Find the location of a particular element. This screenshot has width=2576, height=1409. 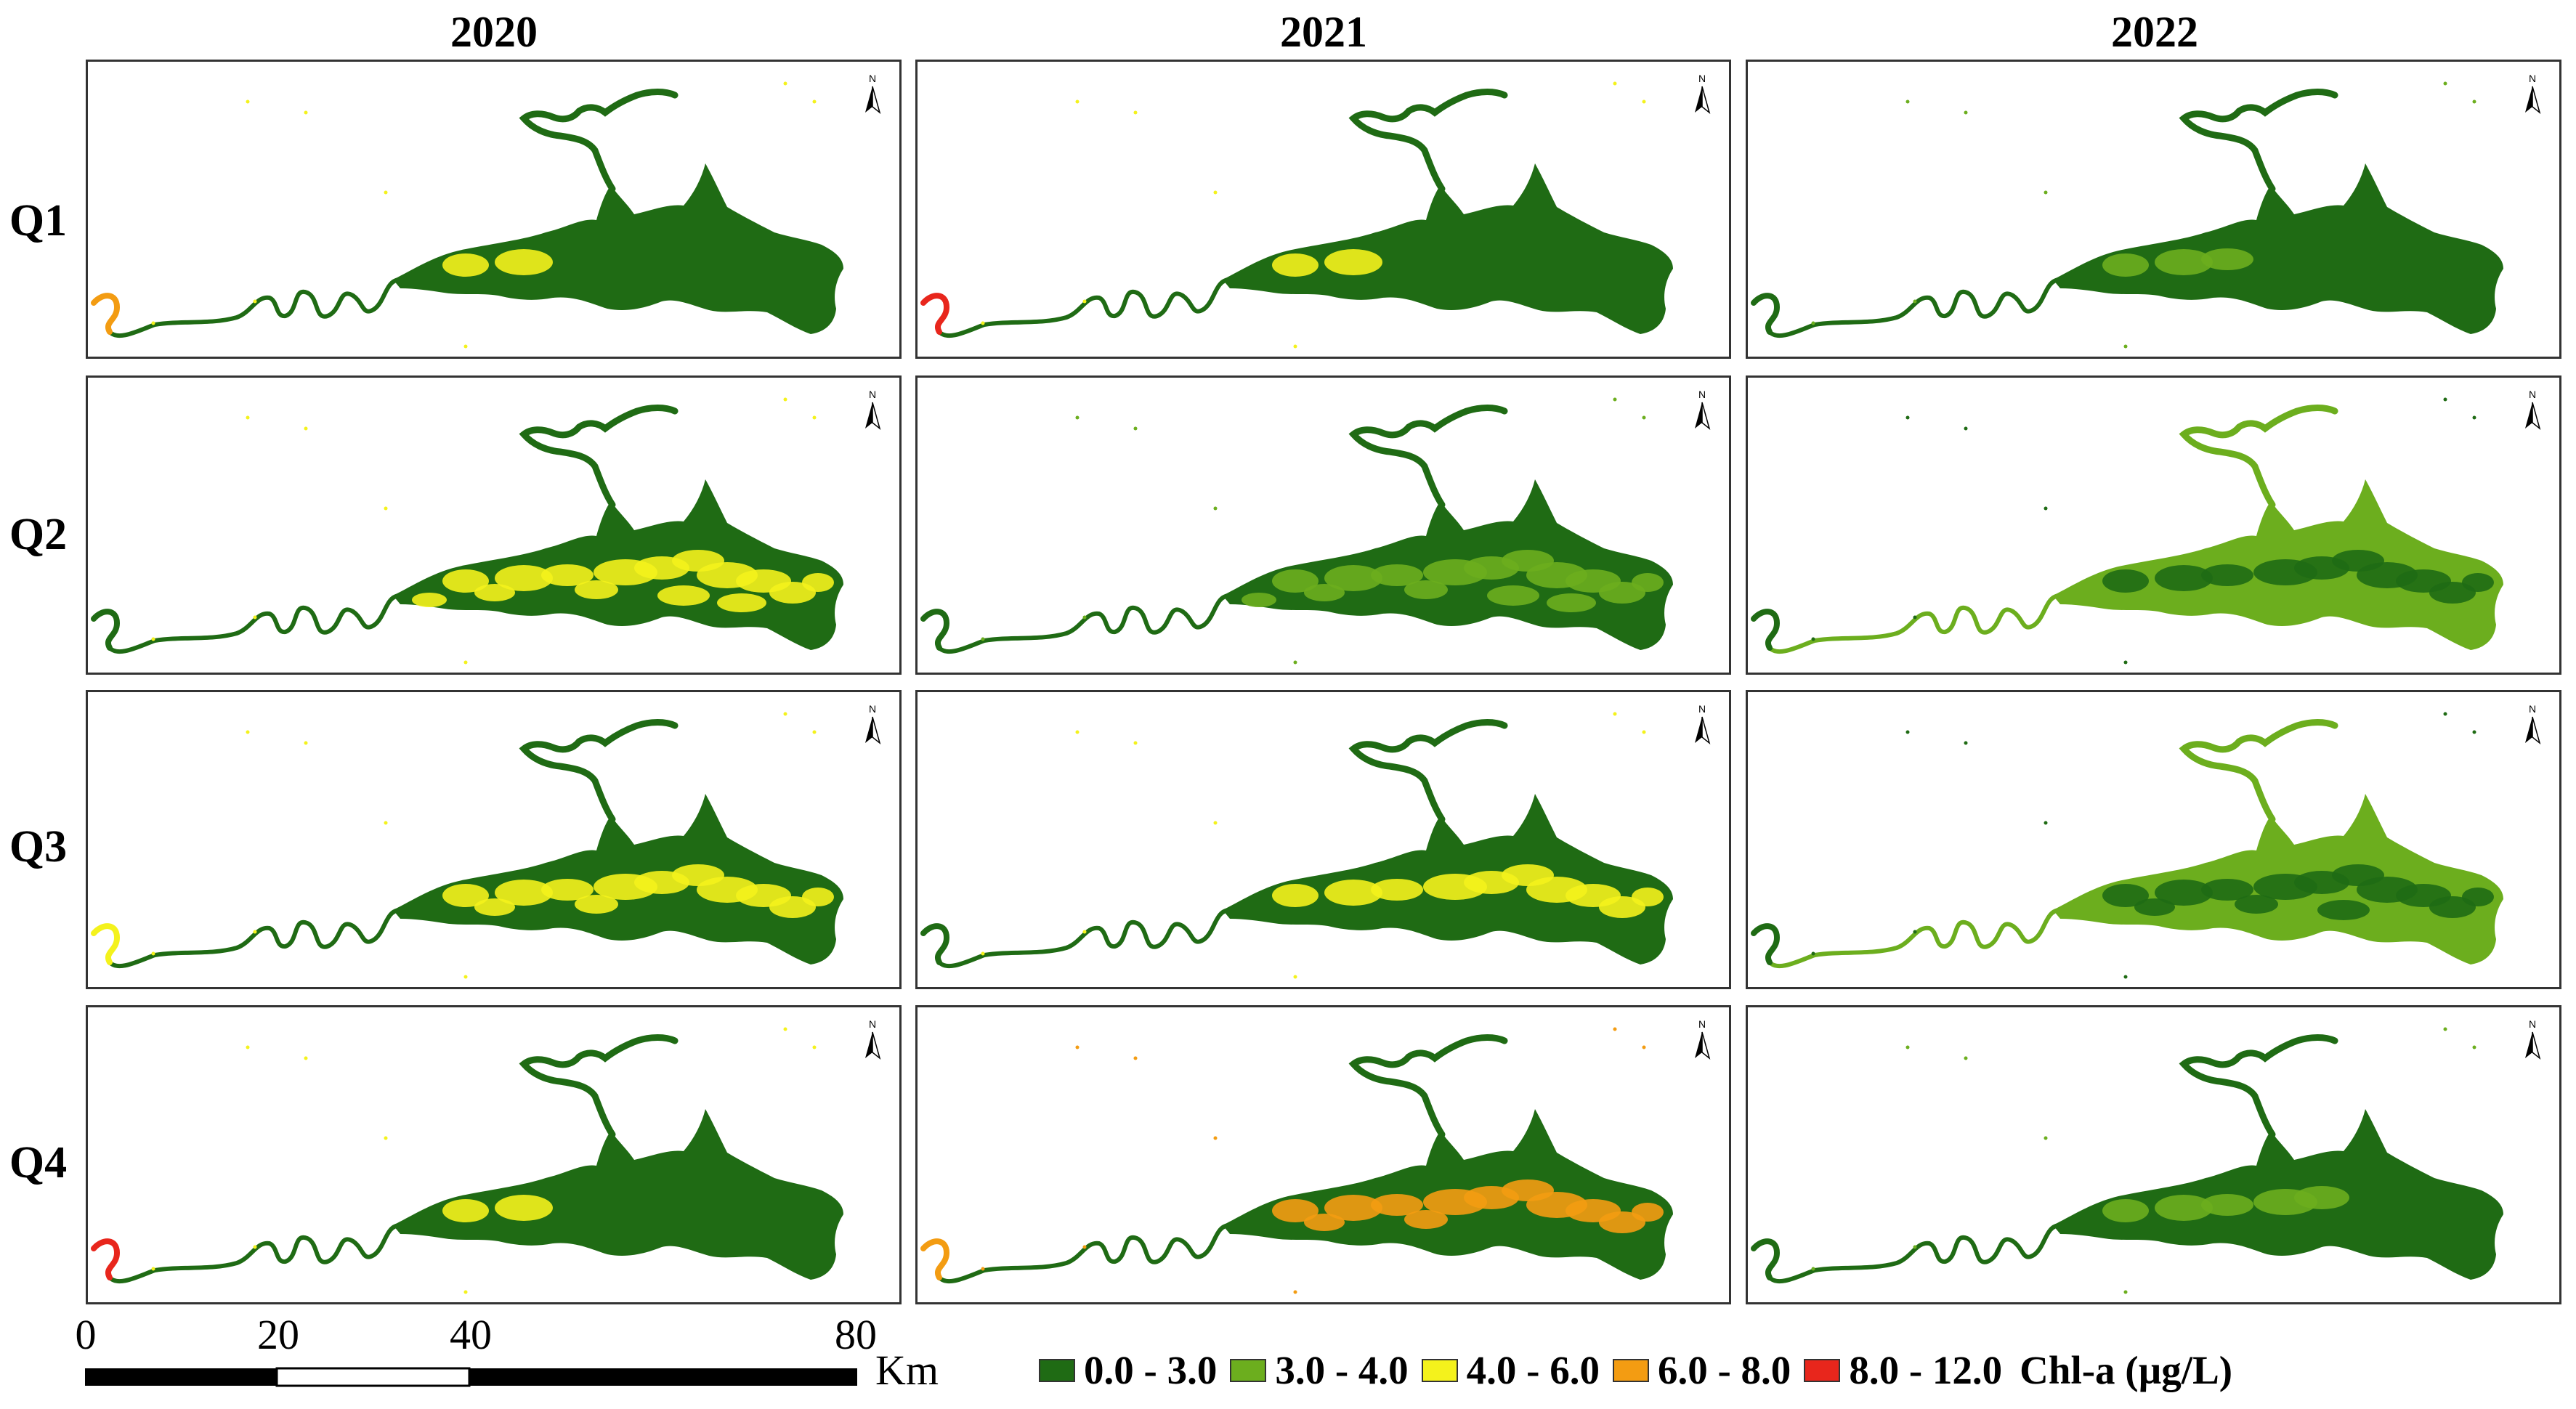

row-label-q2: Q2 is located at coordinates (38, 534).